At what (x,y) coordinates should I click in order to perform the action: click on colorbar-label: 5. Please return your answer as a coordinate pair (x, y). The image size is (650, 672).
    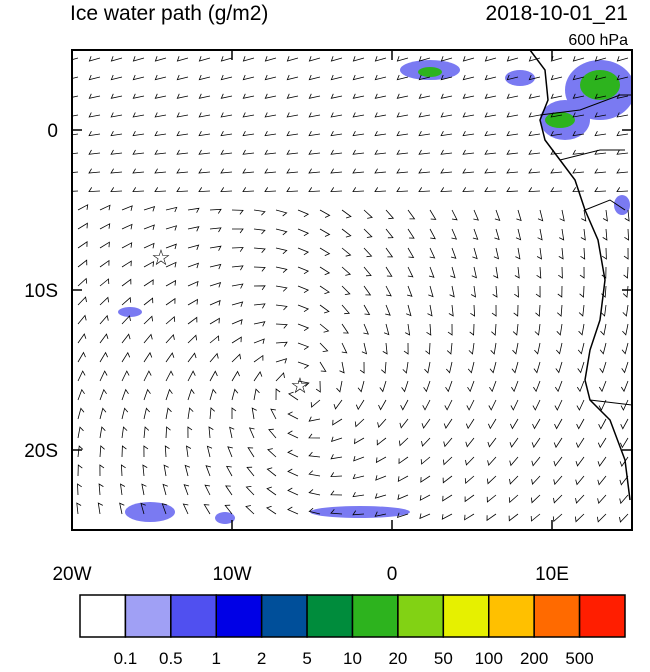
    Looking at the image, I should click on (306, 658).